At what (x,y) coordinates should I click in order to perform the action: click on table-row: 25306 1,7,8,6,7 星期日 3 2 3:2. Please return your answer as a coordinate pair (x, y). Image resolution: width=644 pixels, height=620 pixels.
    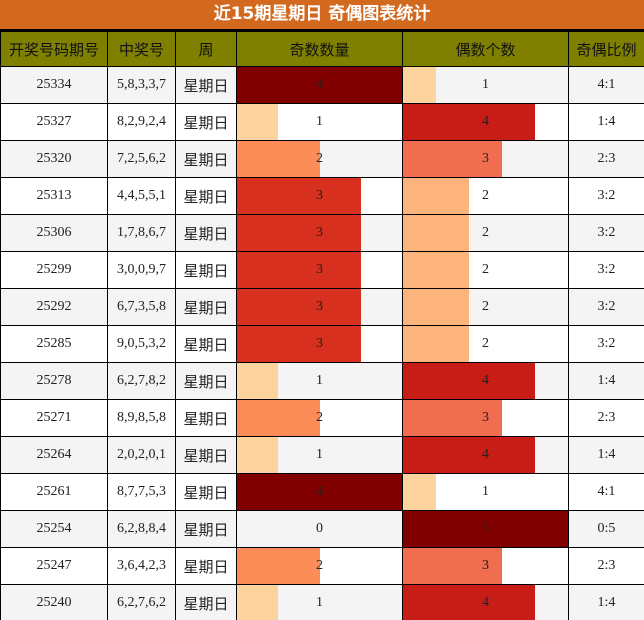
    Looking at the image, I should click on (322, 233).